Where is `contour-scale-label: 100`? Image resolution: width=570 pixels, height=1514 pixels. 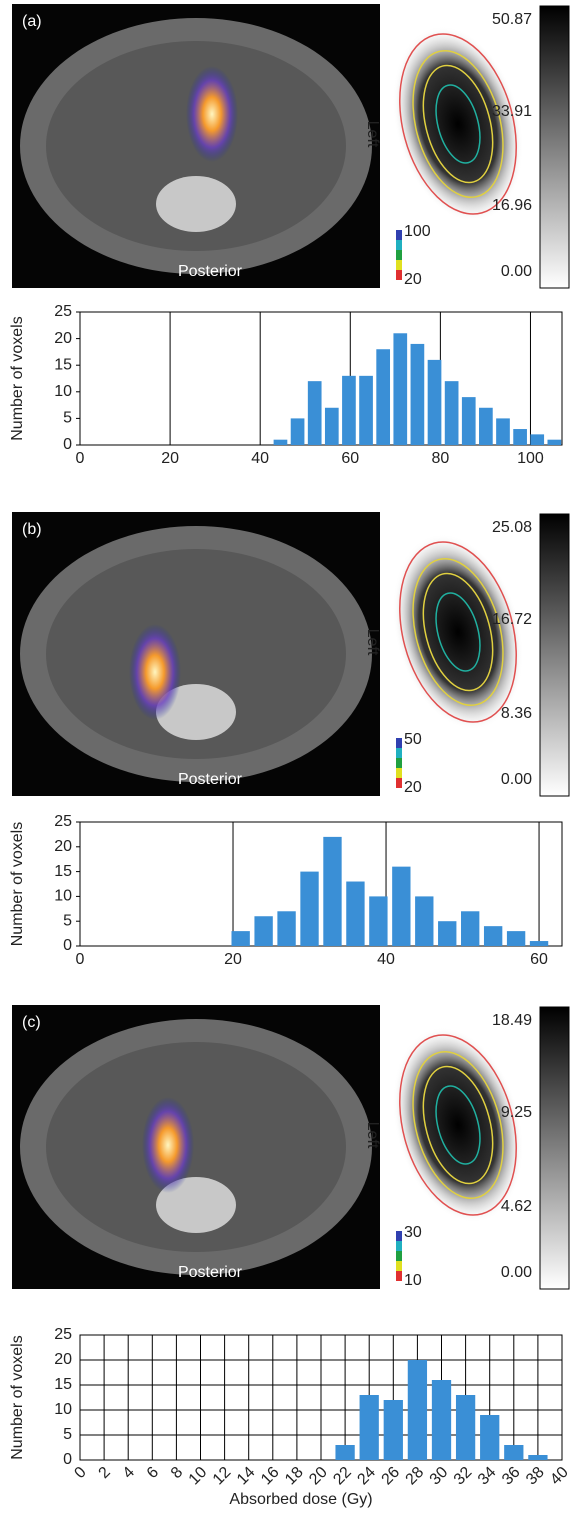
contour-scale-label: 100 is located at coordinates (417, 231).